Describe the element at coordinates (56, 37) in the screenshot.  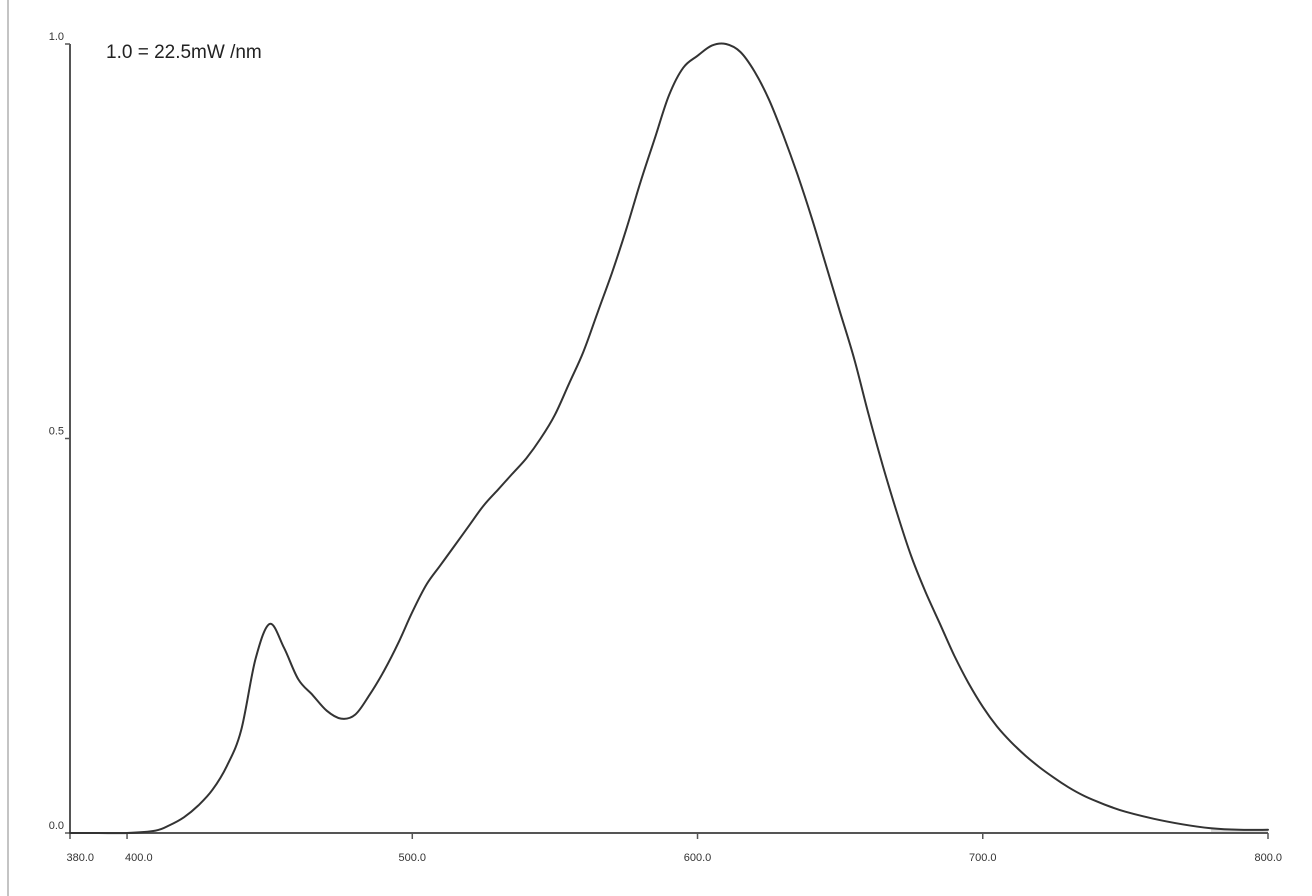
I see `y-tick-label: 1.0` at that location.